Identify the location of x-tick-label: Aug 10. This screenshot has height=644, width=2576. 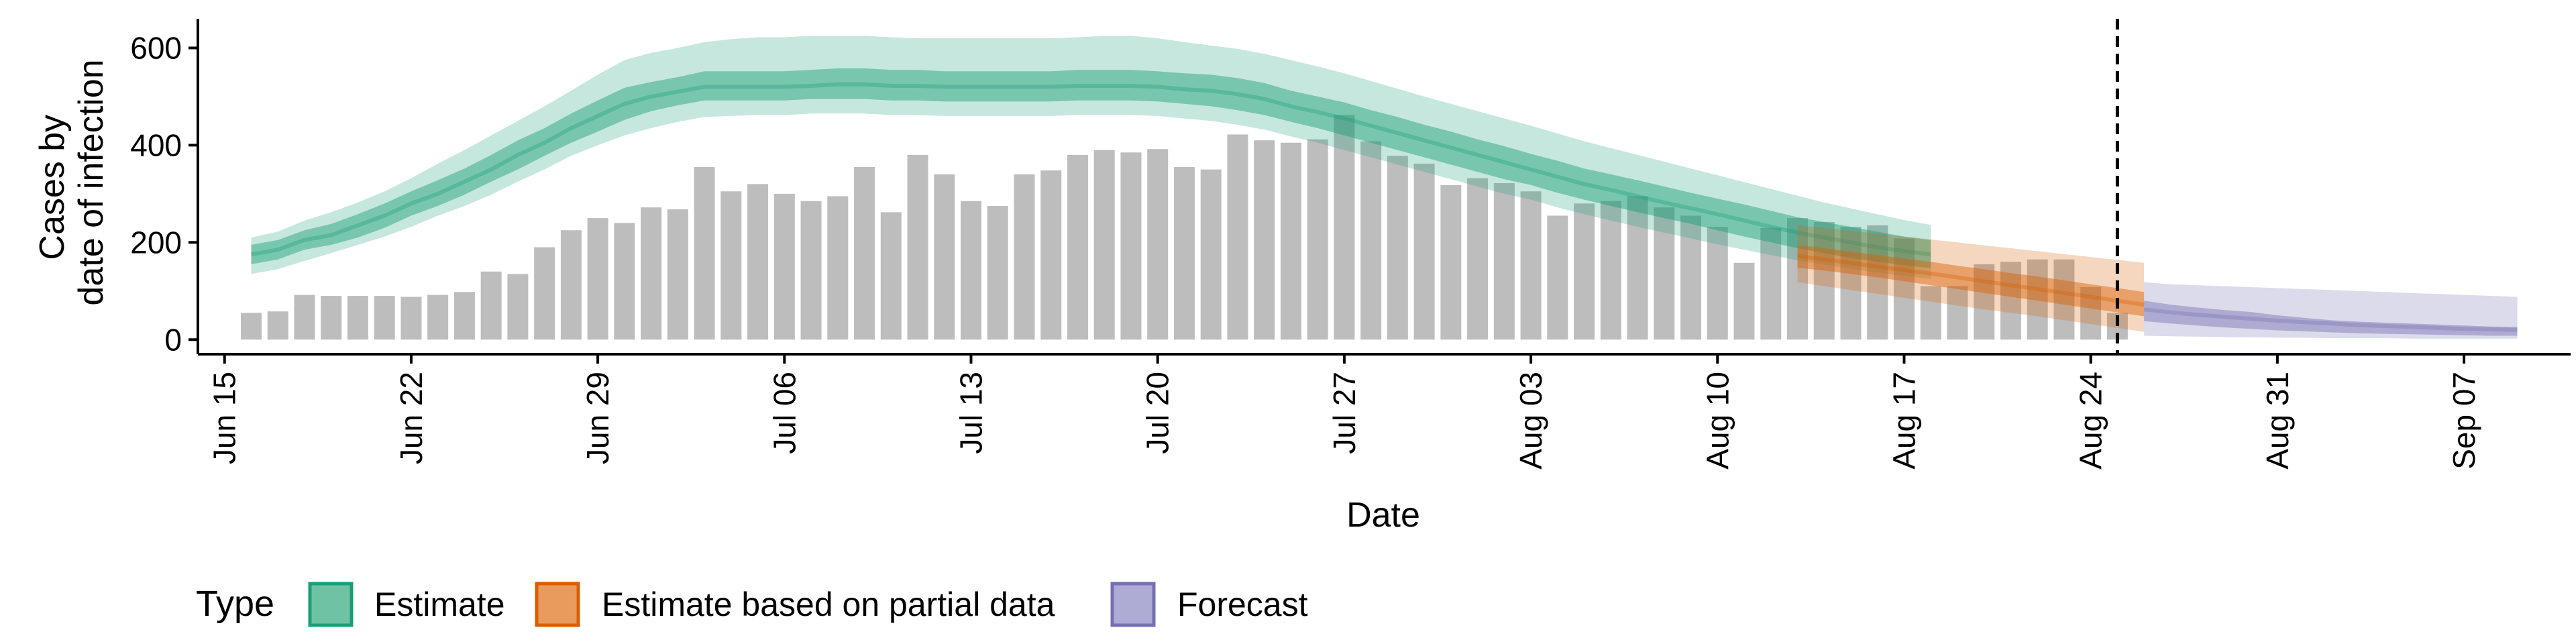
(1717, 421).